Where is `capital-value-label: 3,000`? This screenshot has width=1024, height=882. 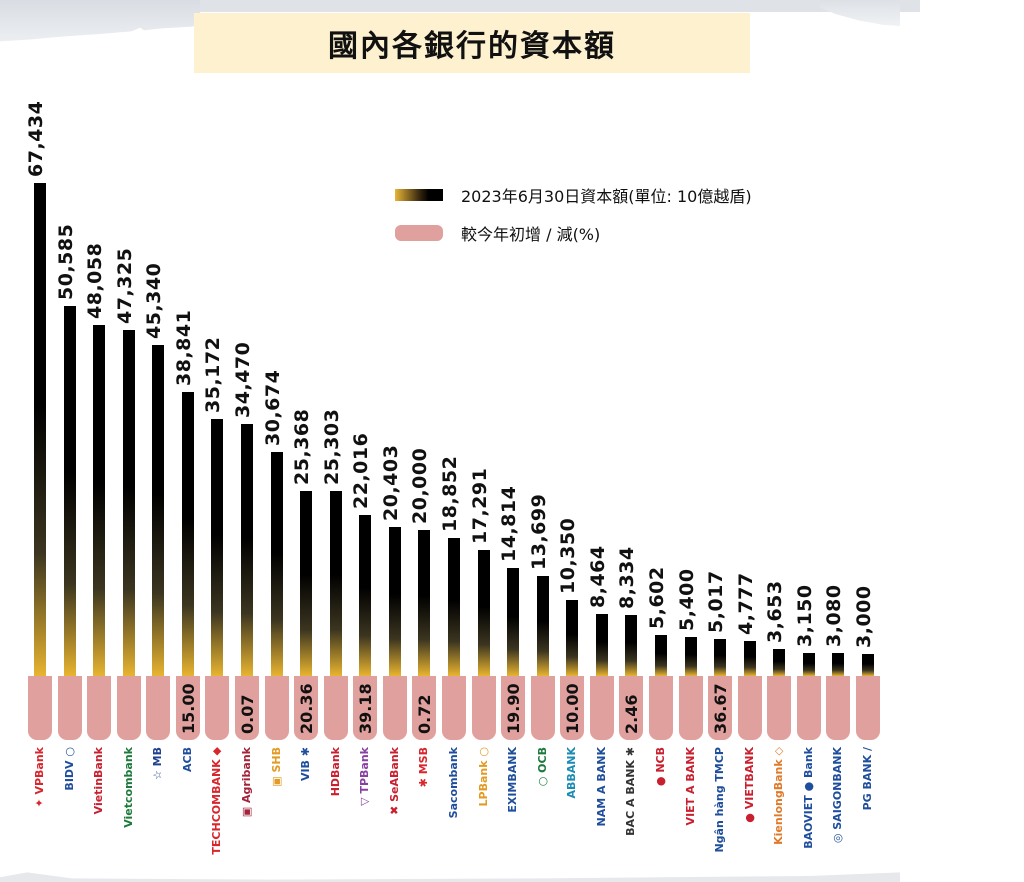
capital-value-label: 3,000 is located at coordinates (863, 616).